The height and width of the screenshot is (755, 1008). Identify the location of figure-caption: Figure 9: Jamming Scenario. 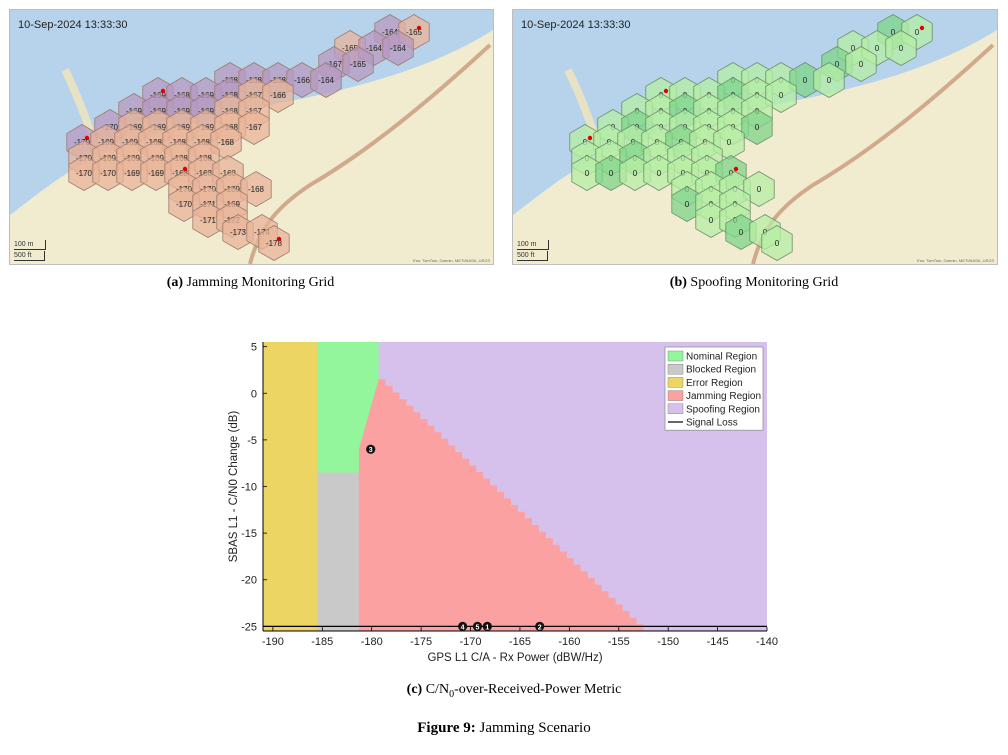
(504, 728).